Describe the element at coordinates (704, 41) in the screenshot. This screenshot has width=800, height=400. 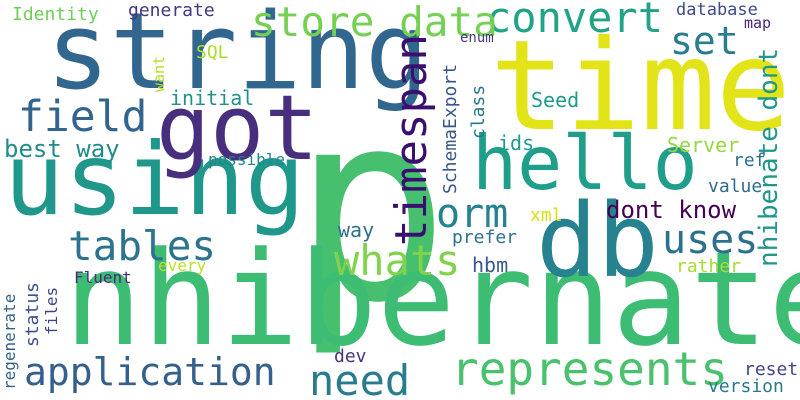
I see `word-set: set` at that location.